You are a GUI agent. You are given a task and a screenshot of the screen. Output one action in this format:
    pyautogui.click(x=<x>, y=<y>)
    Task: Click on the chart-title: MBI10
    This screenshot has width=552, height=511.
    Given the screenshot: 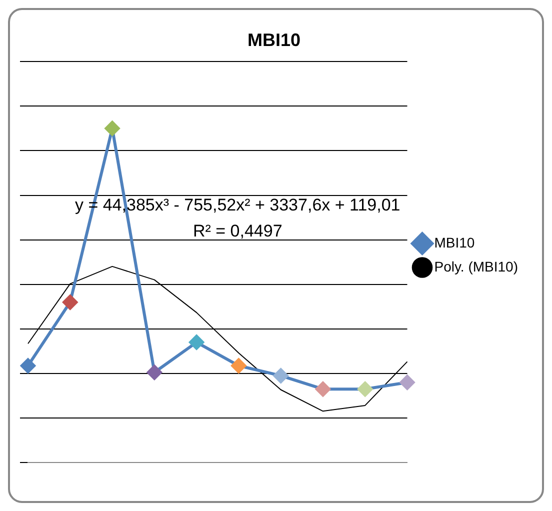 What is the action you would take?
    pyautogui.click(x=274, y=40)
    